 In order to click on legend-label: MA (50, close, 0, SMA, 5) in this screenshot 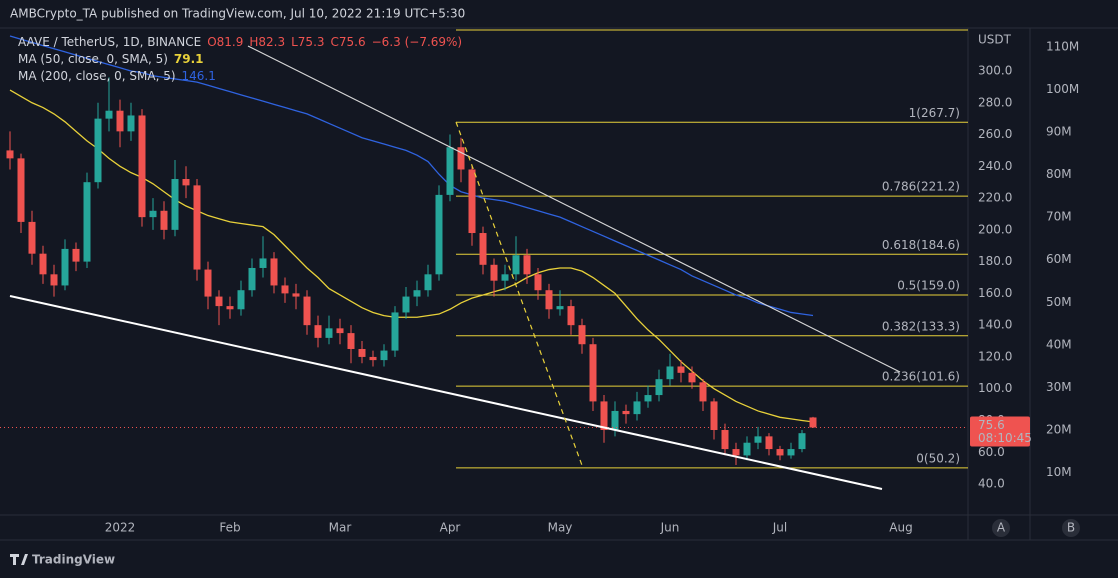, I will do `click(93, 59)`.